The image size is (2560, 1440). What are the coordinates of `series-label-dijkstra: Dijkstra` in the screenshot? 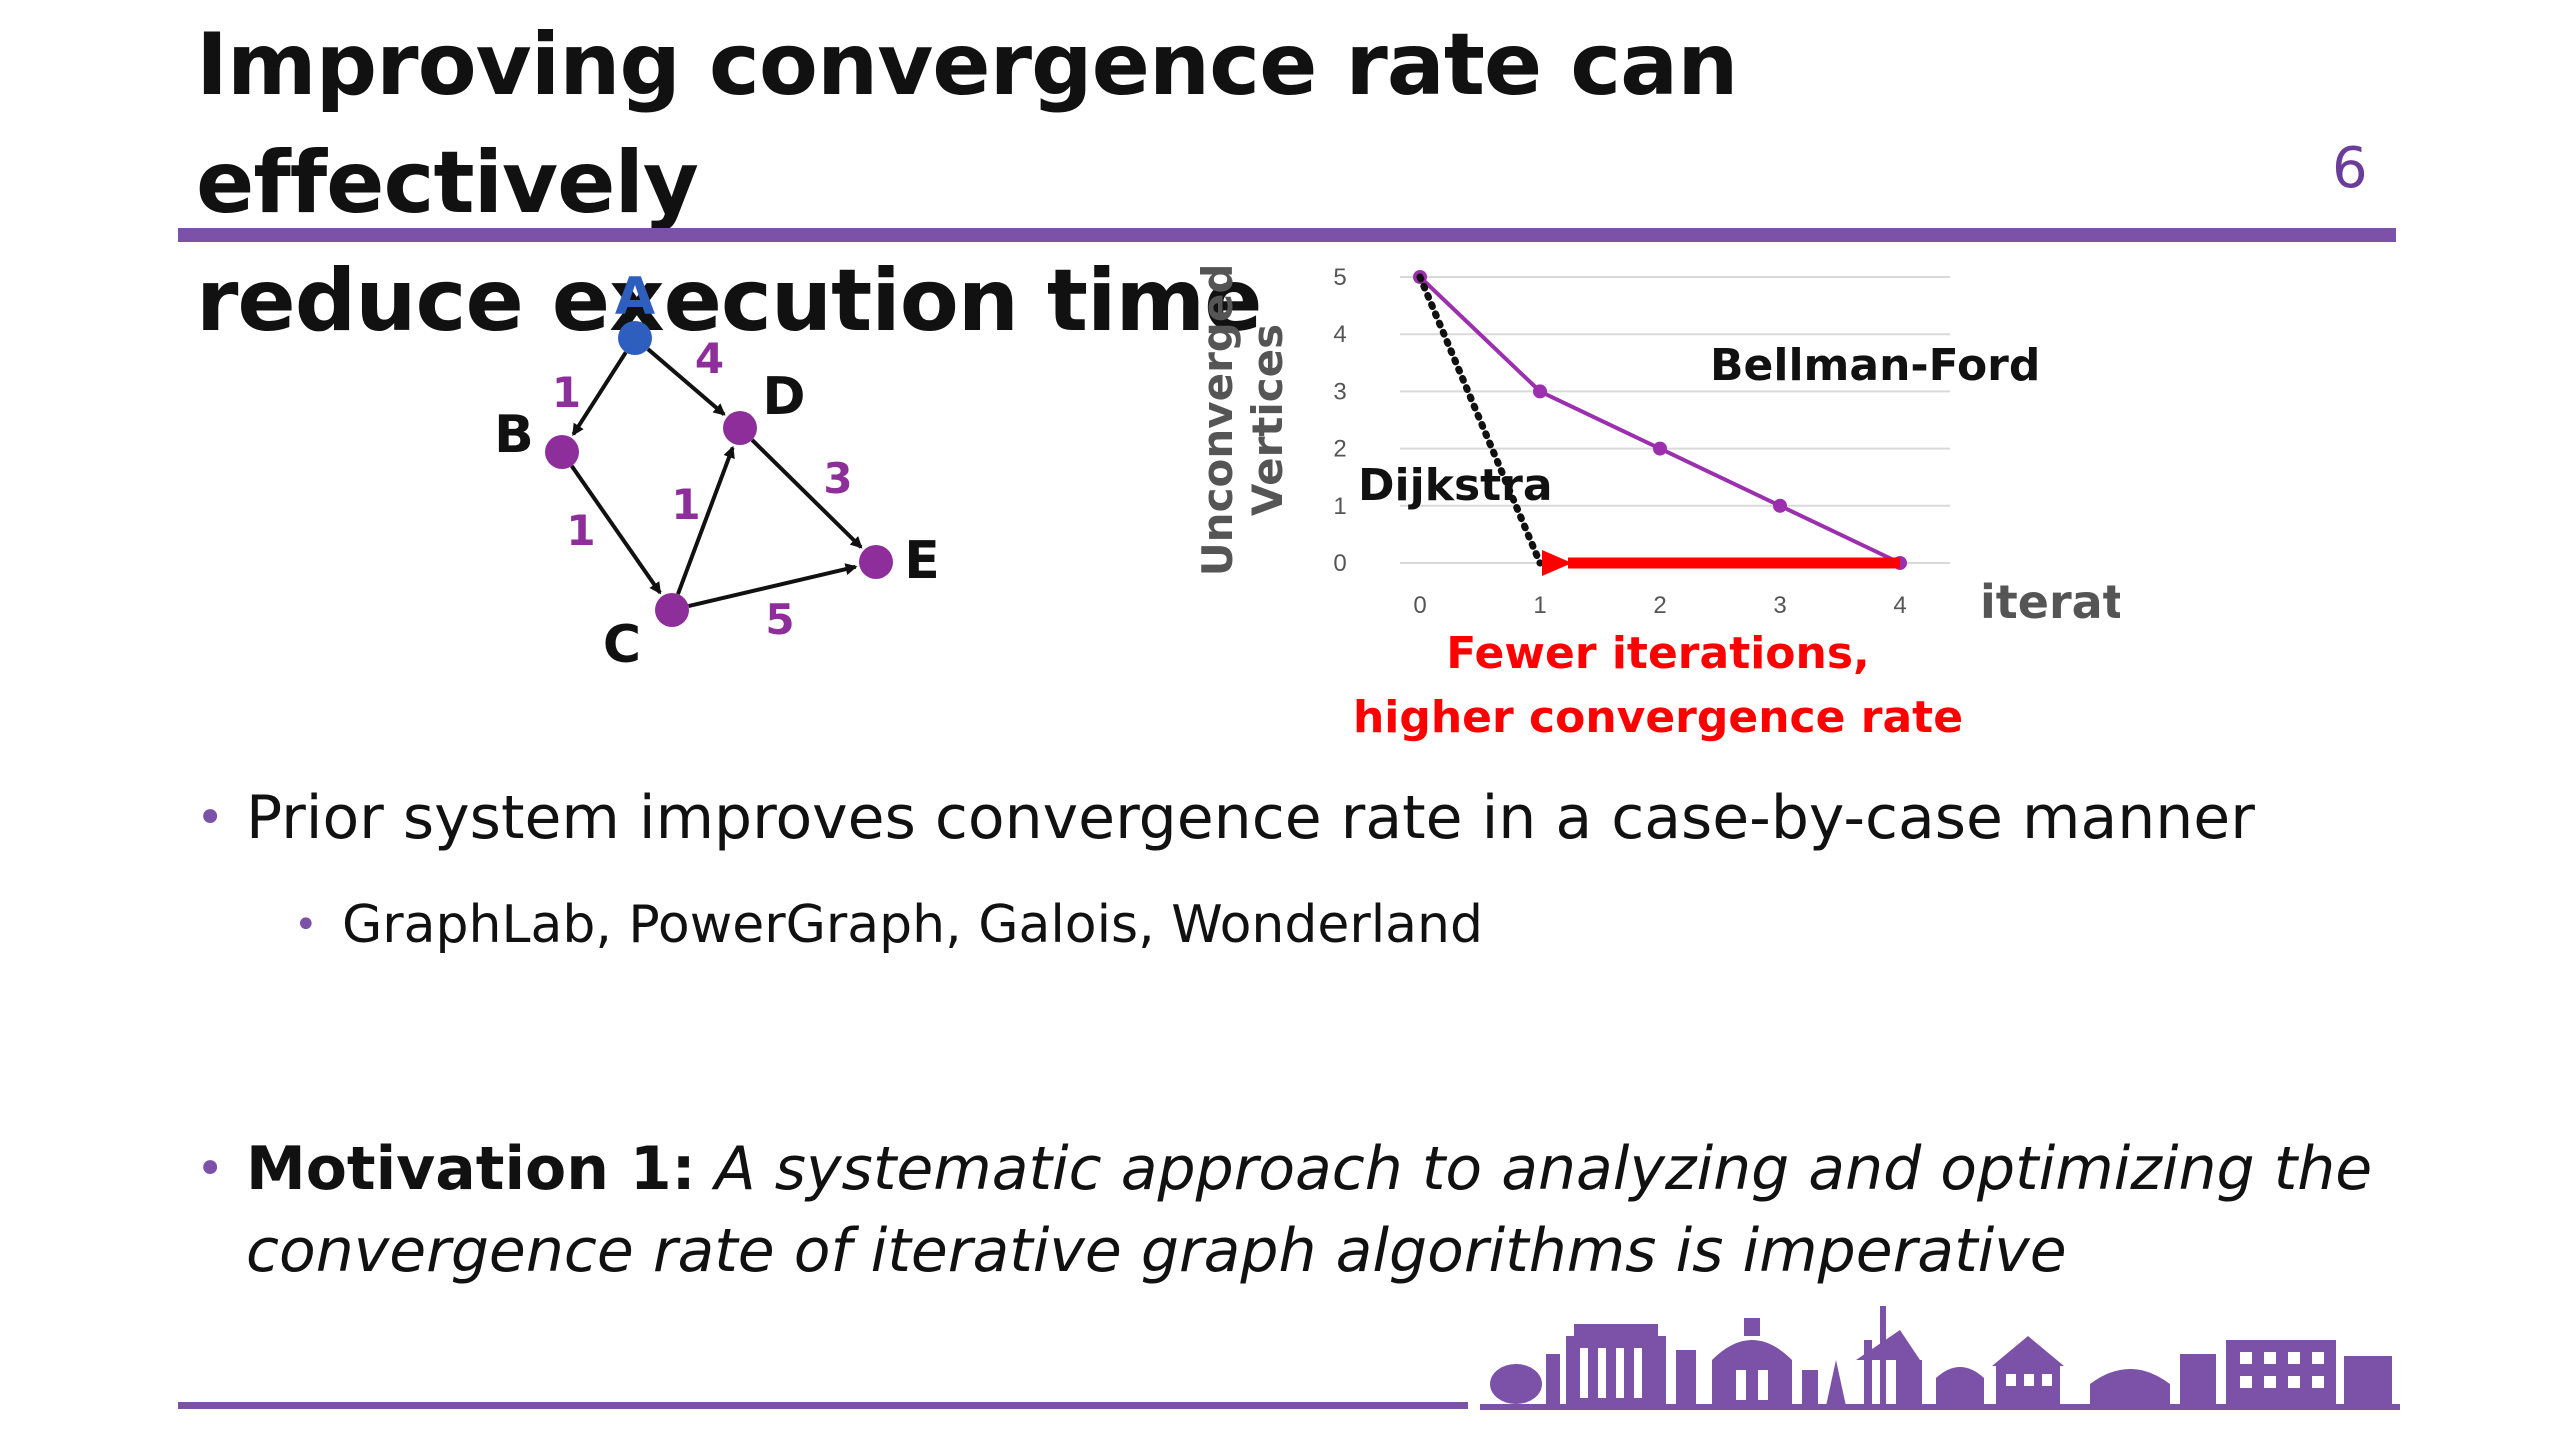 It's located at (1455, 485).